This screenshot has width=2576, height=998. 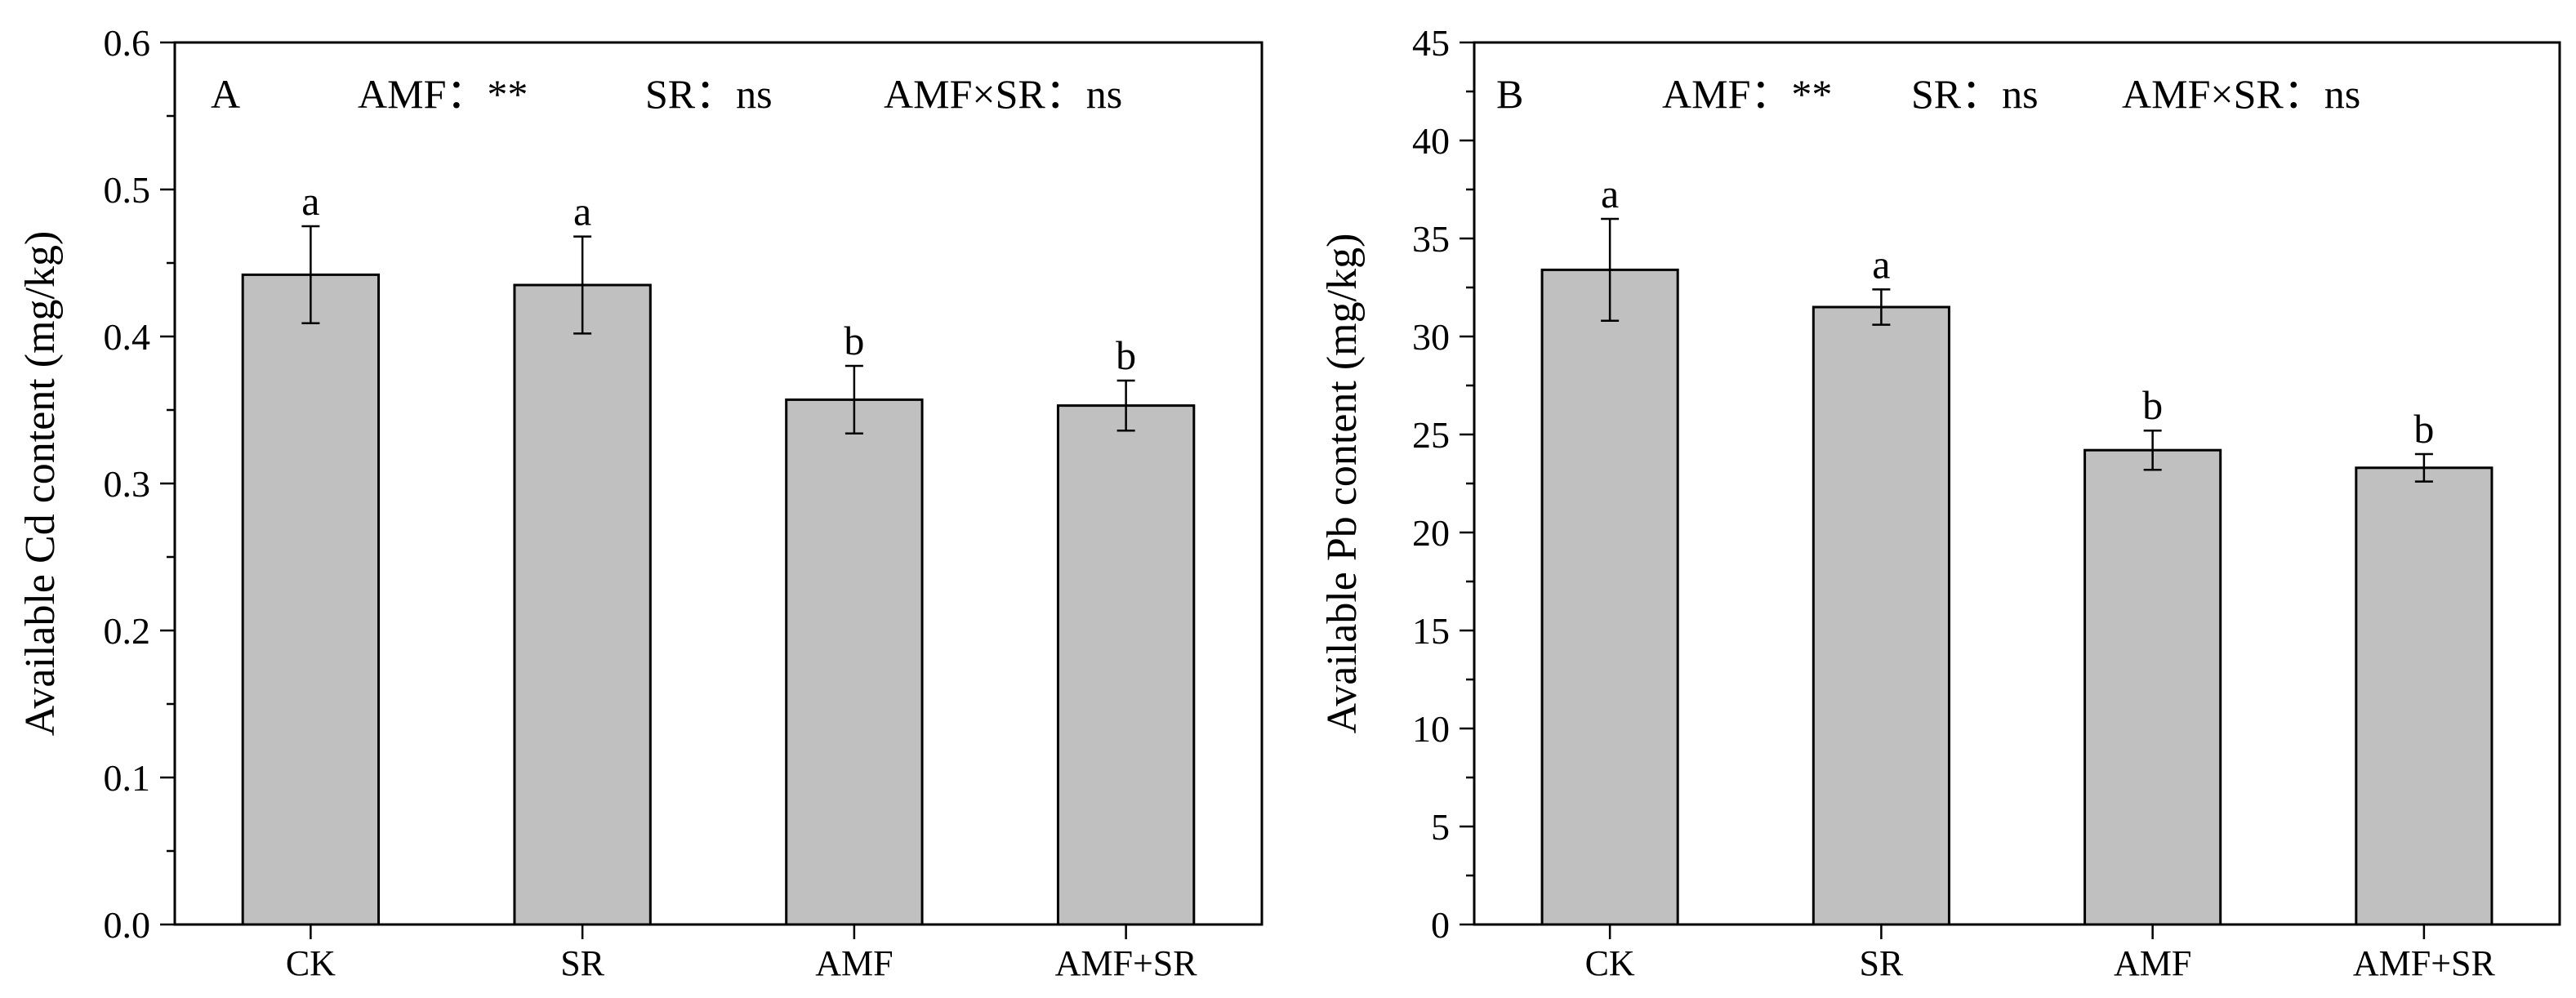 I want to click on panel-letter: B, so click(x=1509, y=94).